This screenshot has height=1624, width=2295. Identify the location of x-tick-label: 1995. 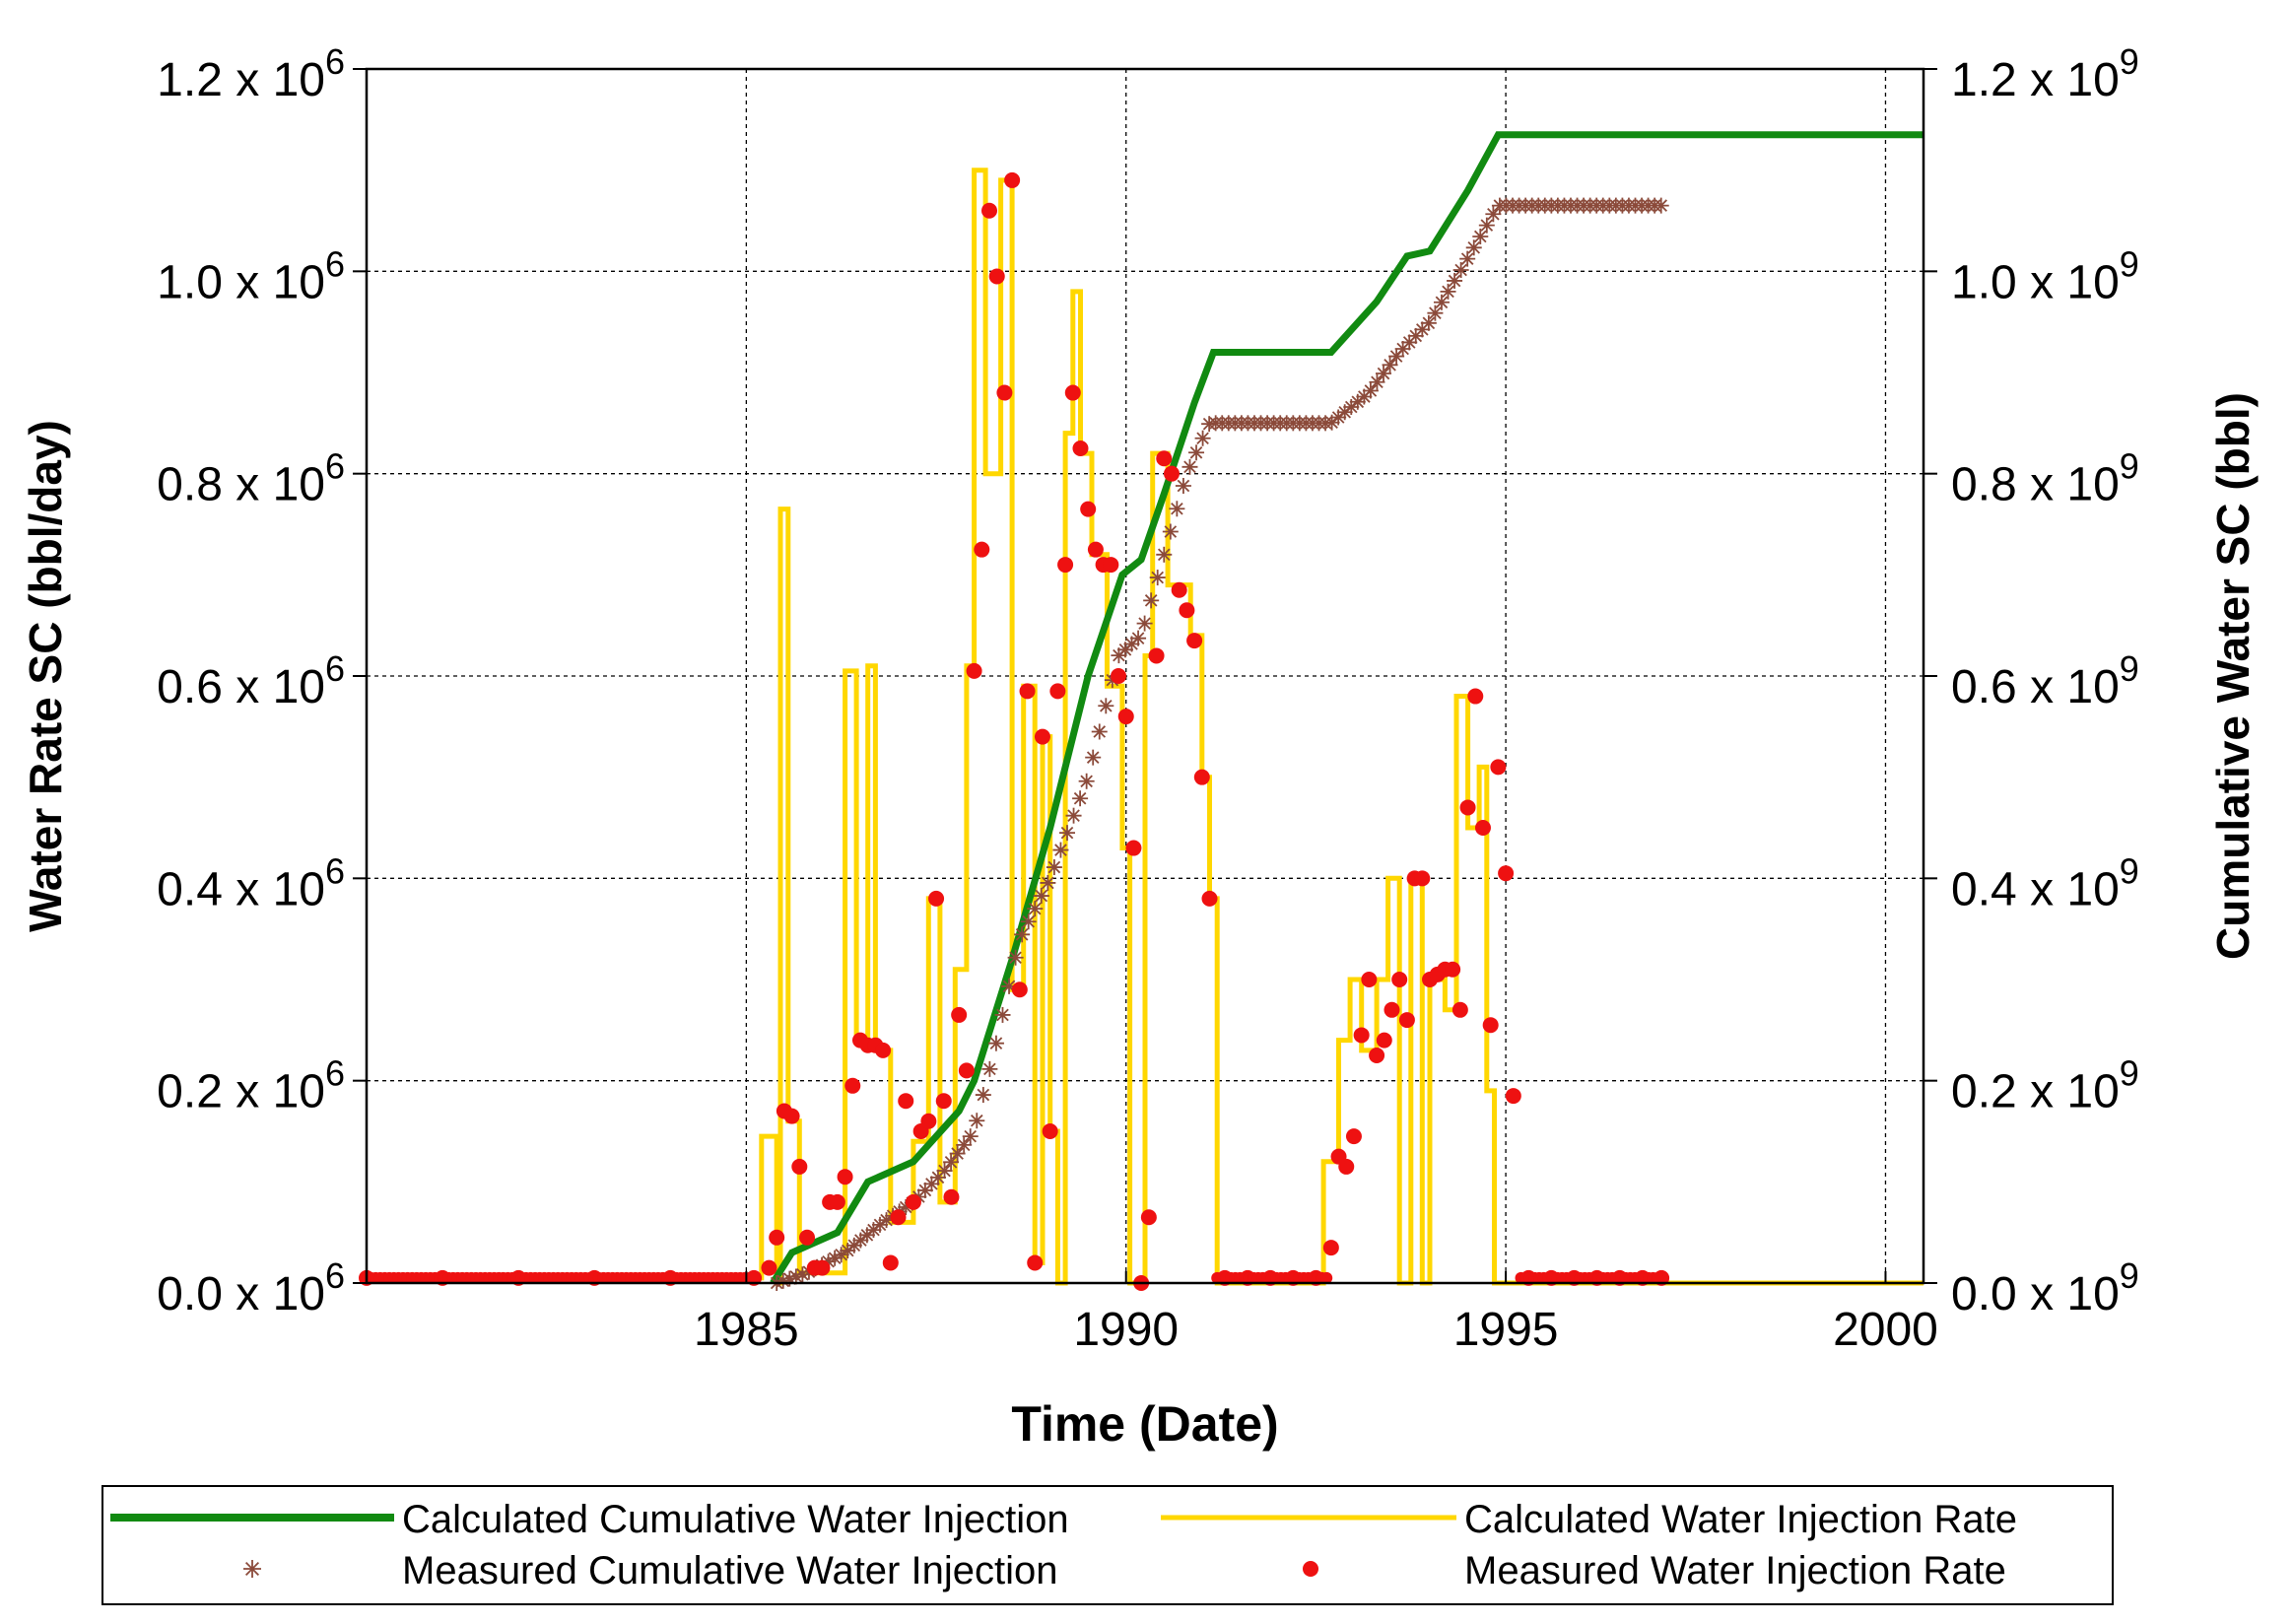
(1506, 1330).